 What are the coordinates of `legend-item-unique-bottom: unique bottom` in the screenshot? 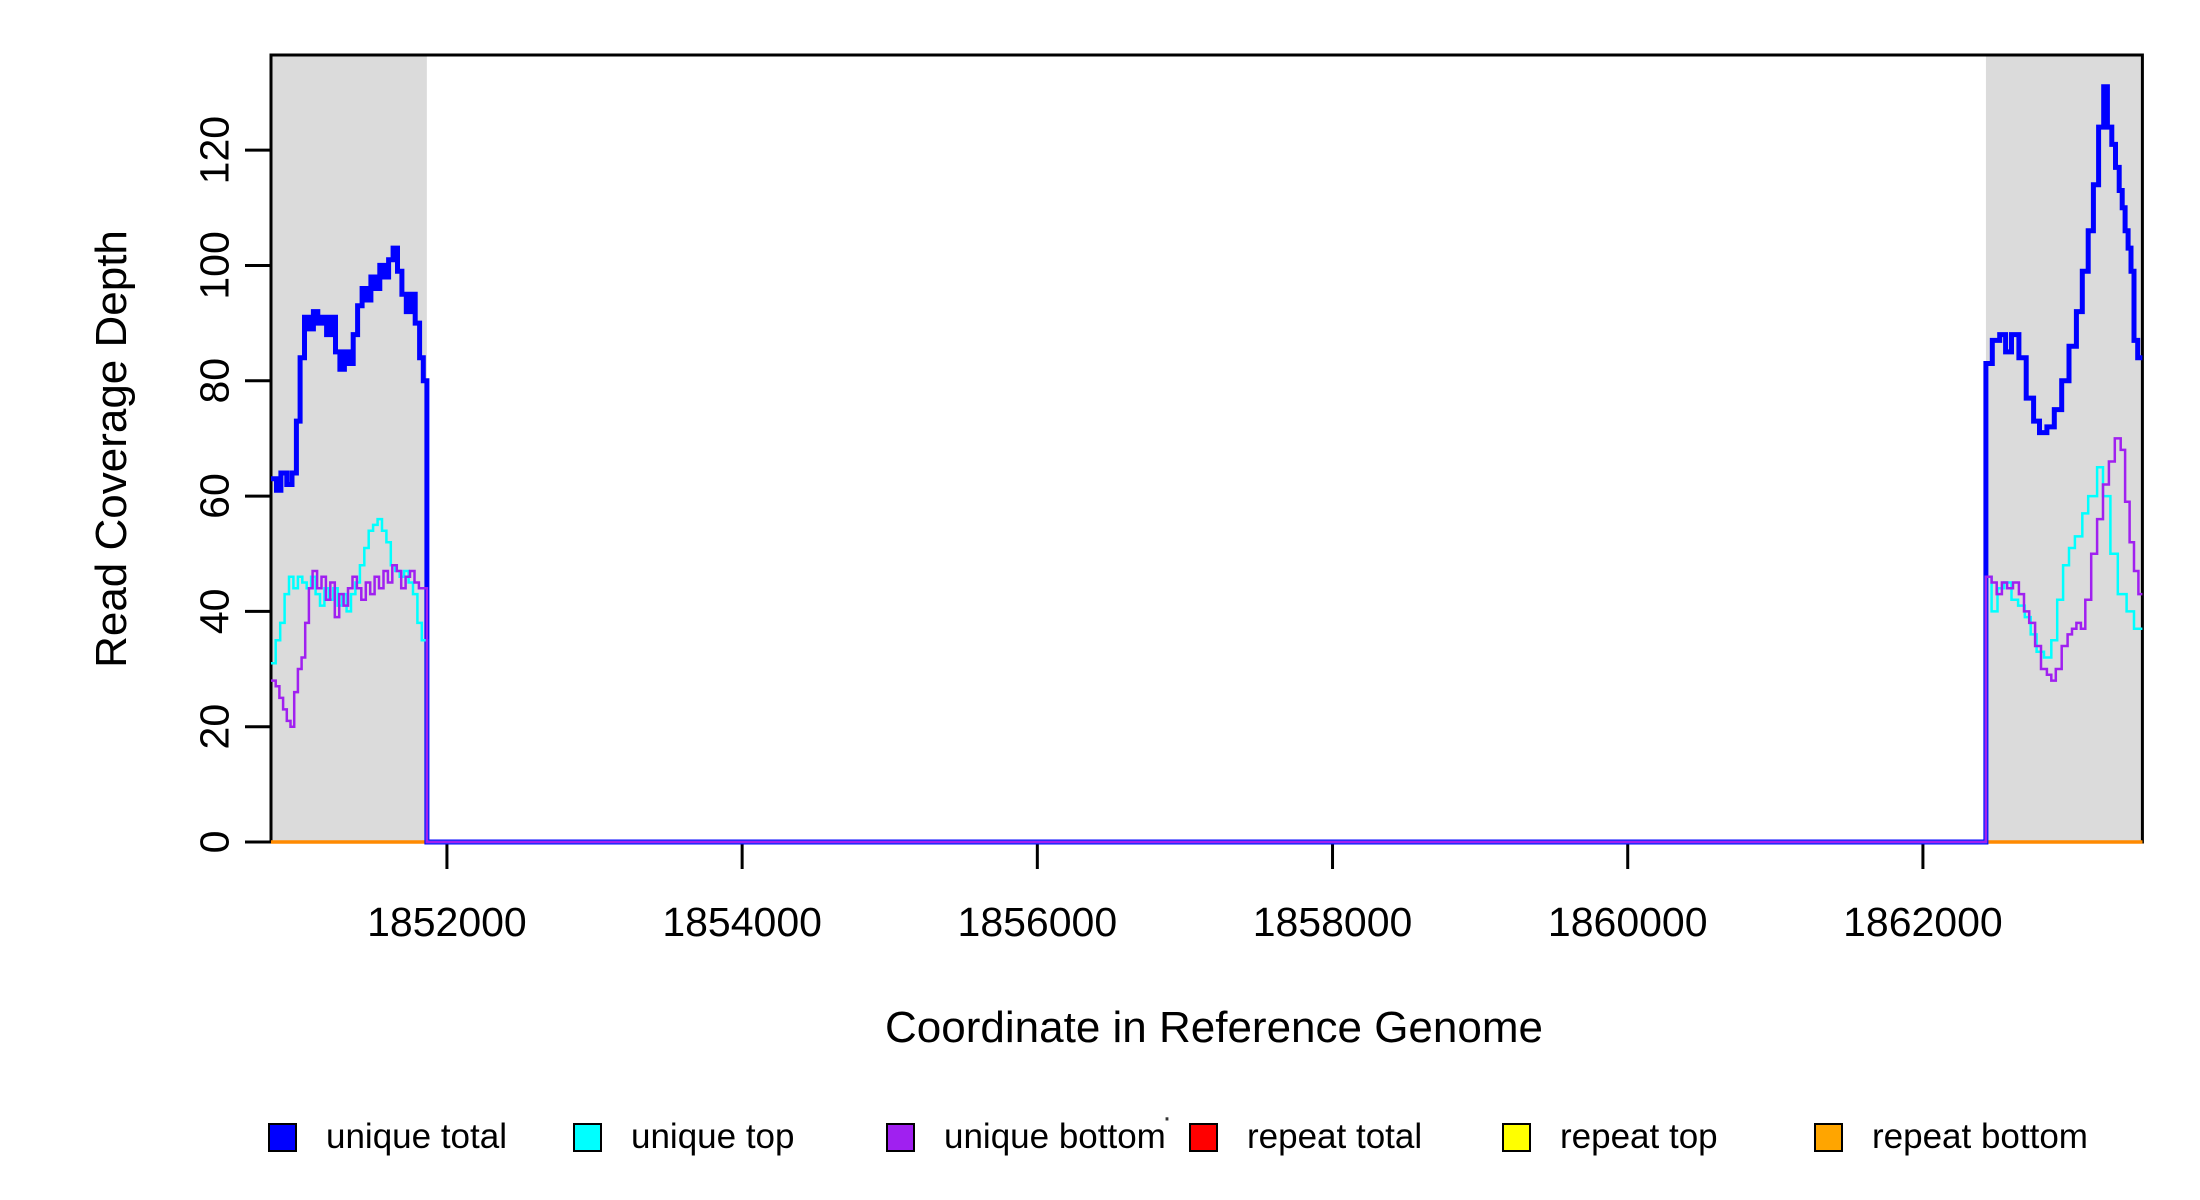 It's located at (1026, 1136).